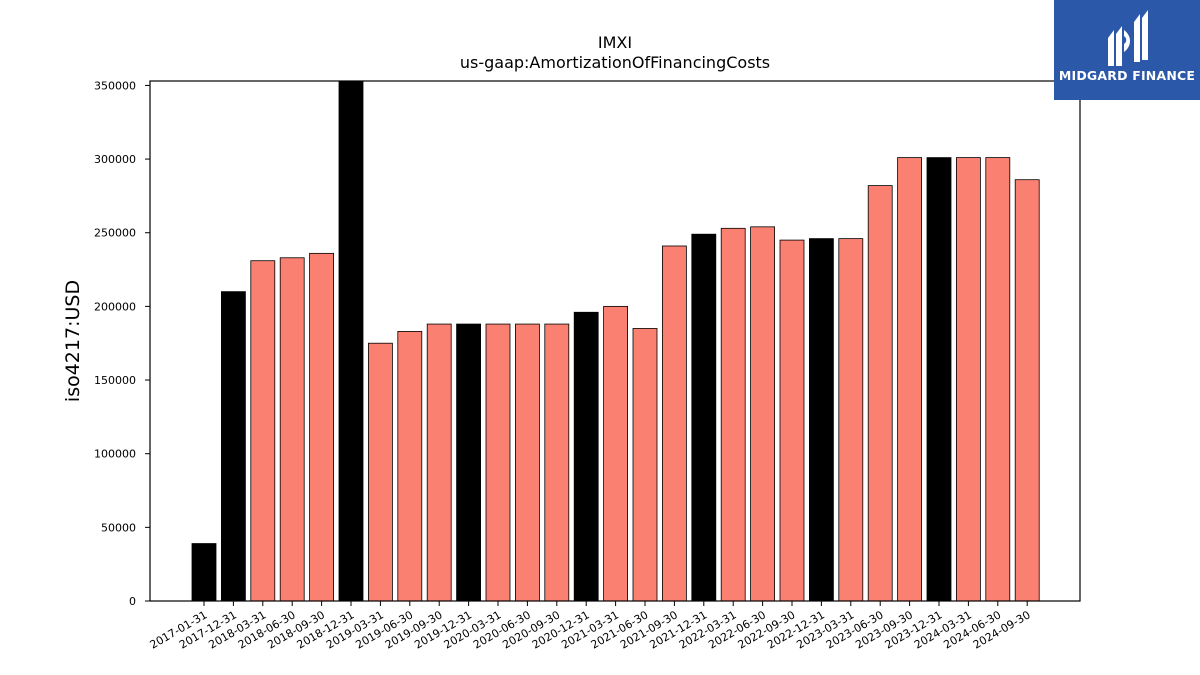 This screenshot has height=675, width=1200. I want to click on y-tick-label: 50000, so click(118, 527).